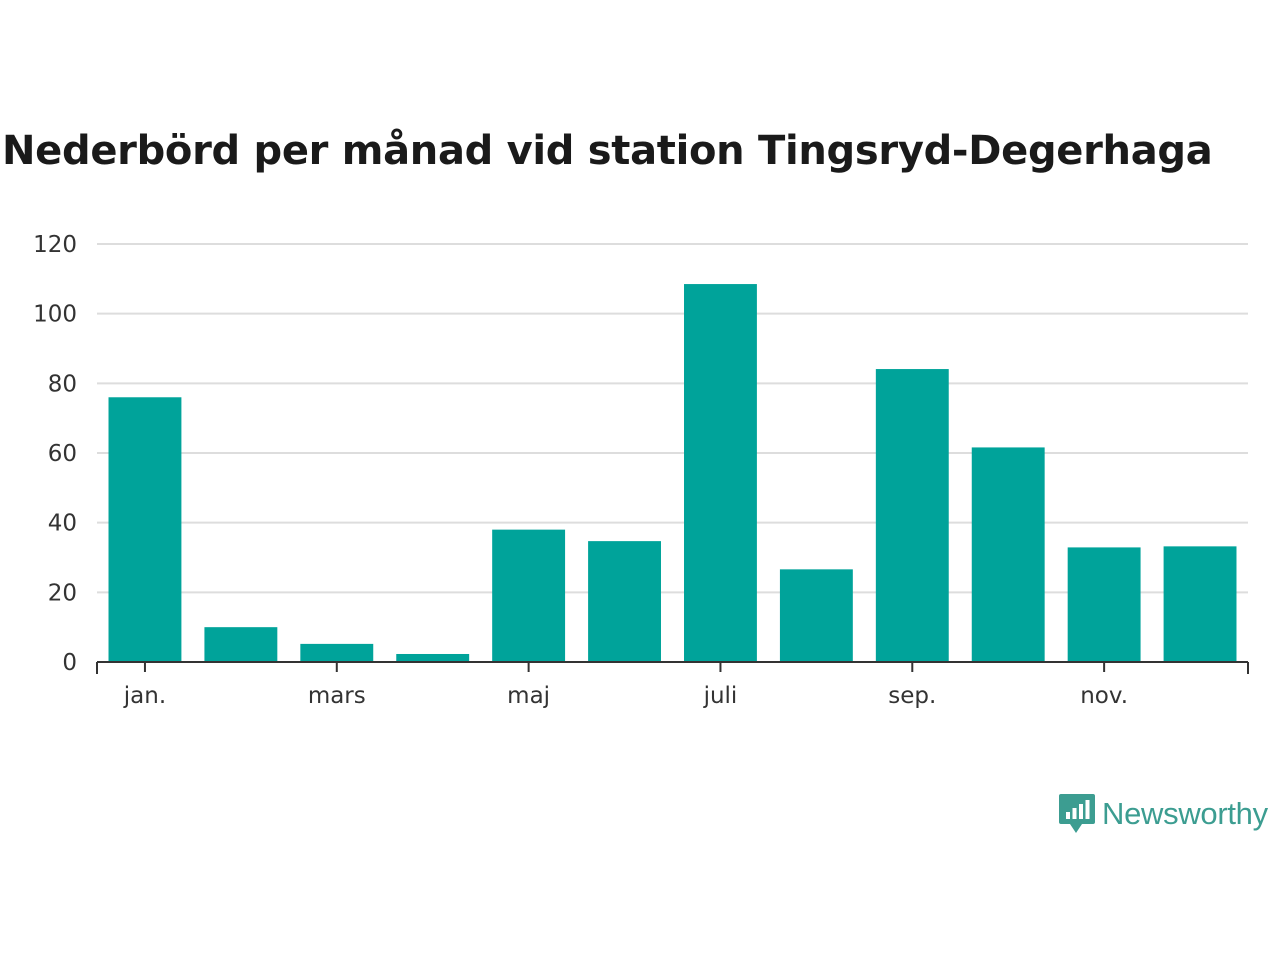  I want to click on newsworthy-logo-icon, so click(1077, 813).